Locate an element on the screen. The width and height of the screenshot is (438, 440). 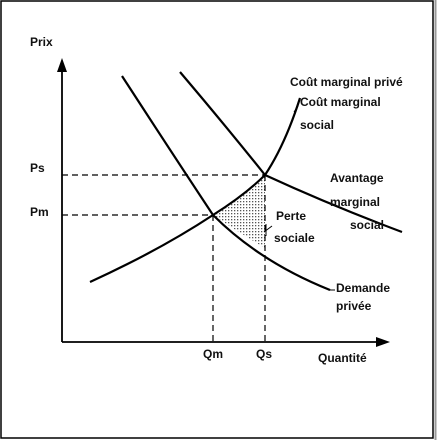
loss-label: sociale is located at coordinates (294, 238).